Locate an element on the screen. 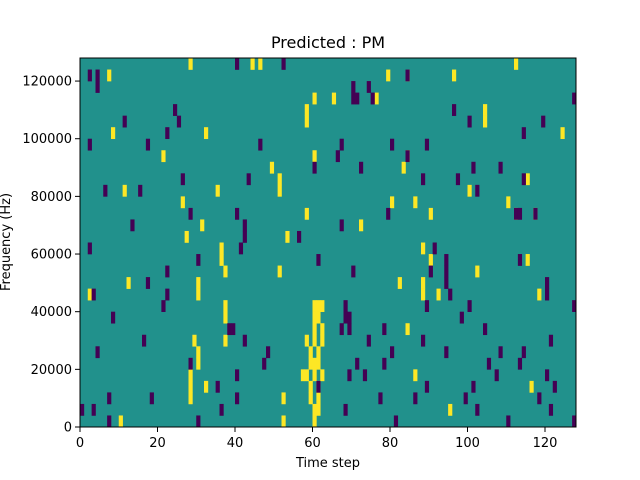 The height and width of the screenshot is (480, 640). x-axis-label: Time step is located at coordinates (327, 463).